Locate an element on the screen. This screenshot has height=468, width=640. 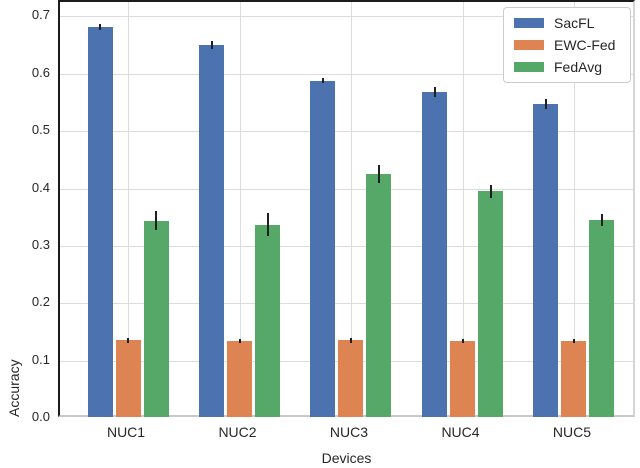
bar-ewc-fed-nuc2 is located at coordinates (239, 378).